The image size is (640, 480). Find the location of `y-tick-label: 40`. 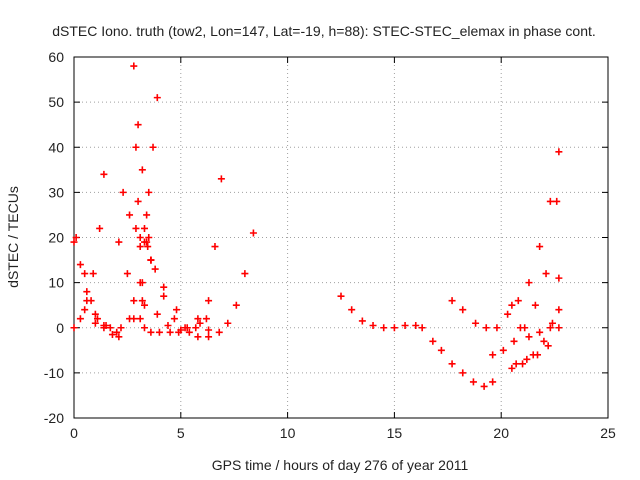

y-tick-label: 40 is located at coordinates (56, 147).